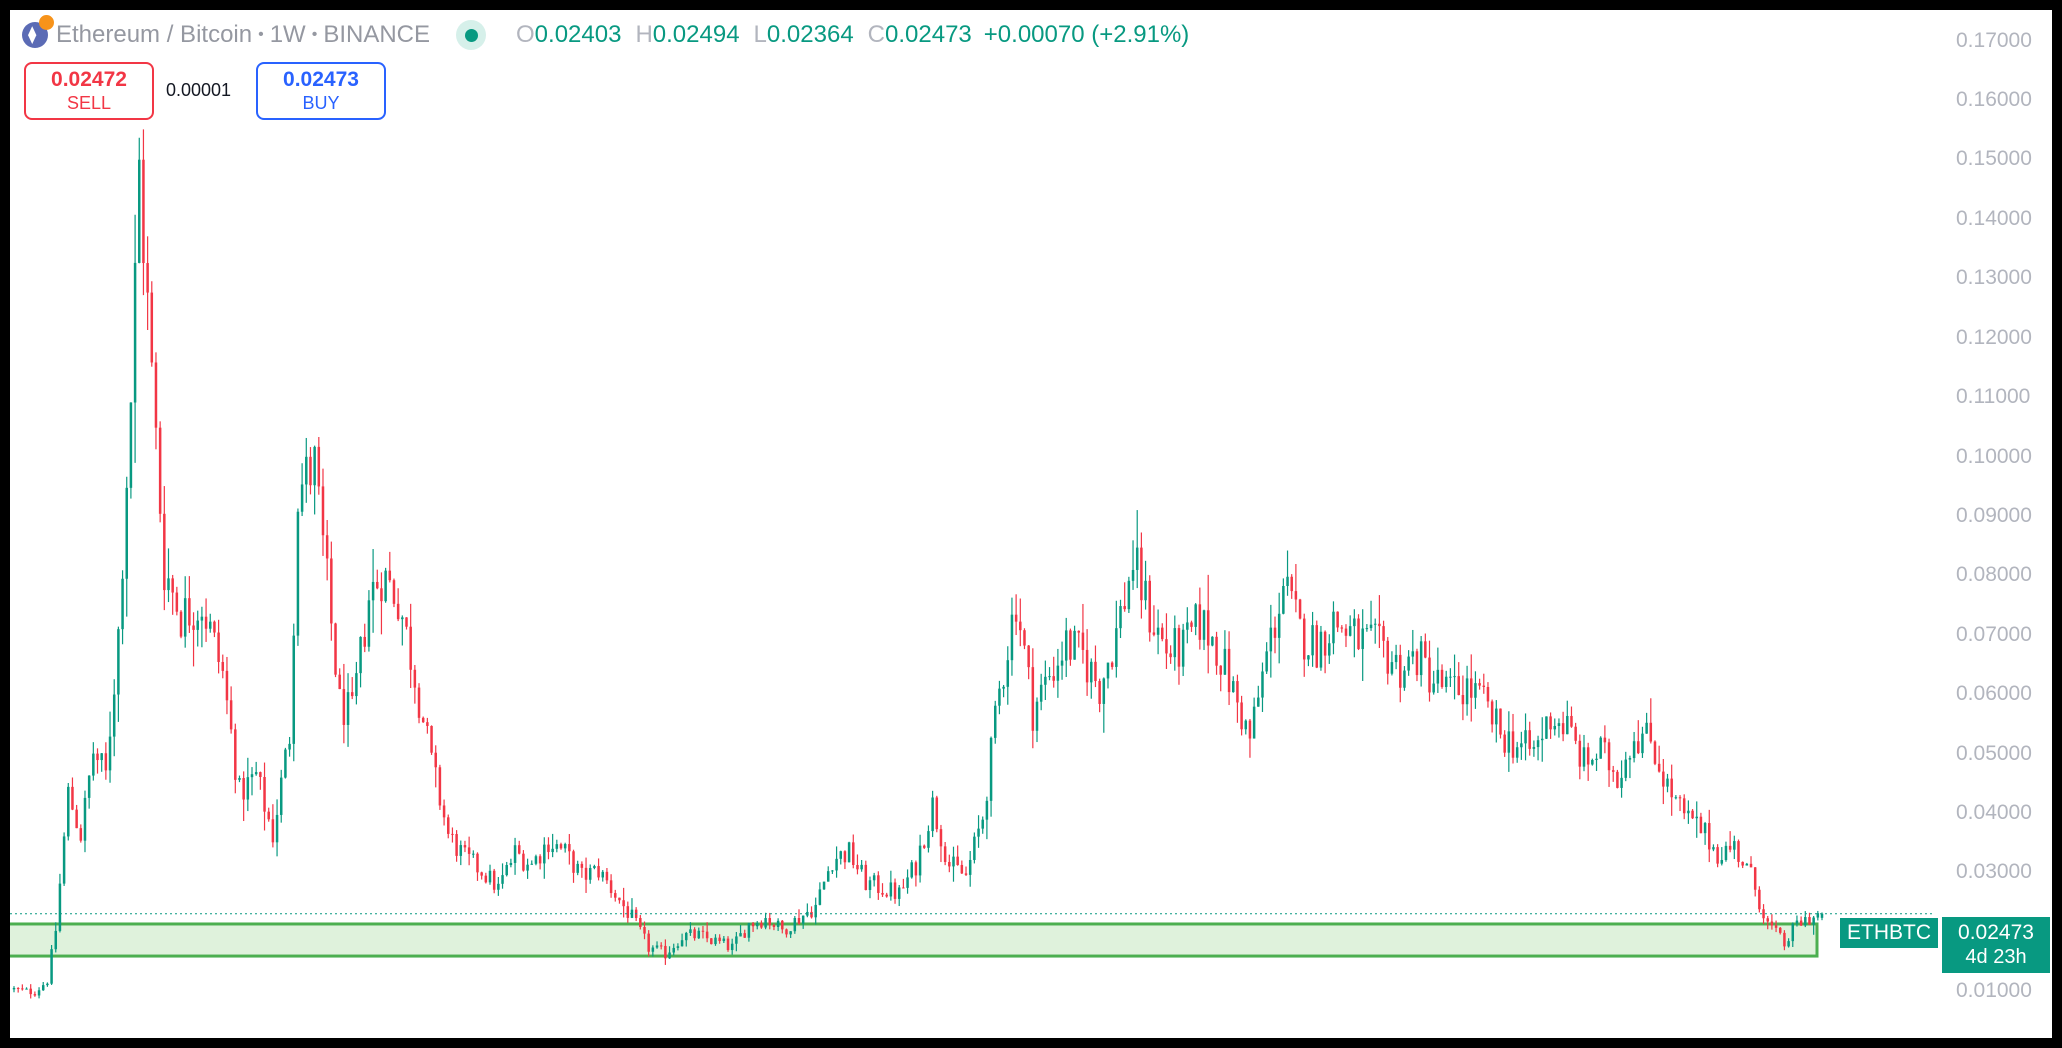  I want to click on support-zone, so click(914, 940).